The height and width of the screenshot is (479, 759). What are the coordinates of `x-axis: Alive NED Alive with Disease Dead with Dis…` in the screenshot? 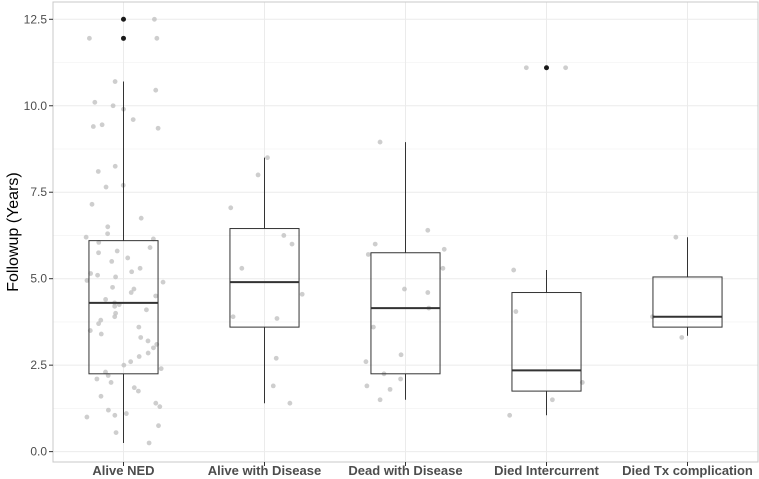 It's located at (422, 470).